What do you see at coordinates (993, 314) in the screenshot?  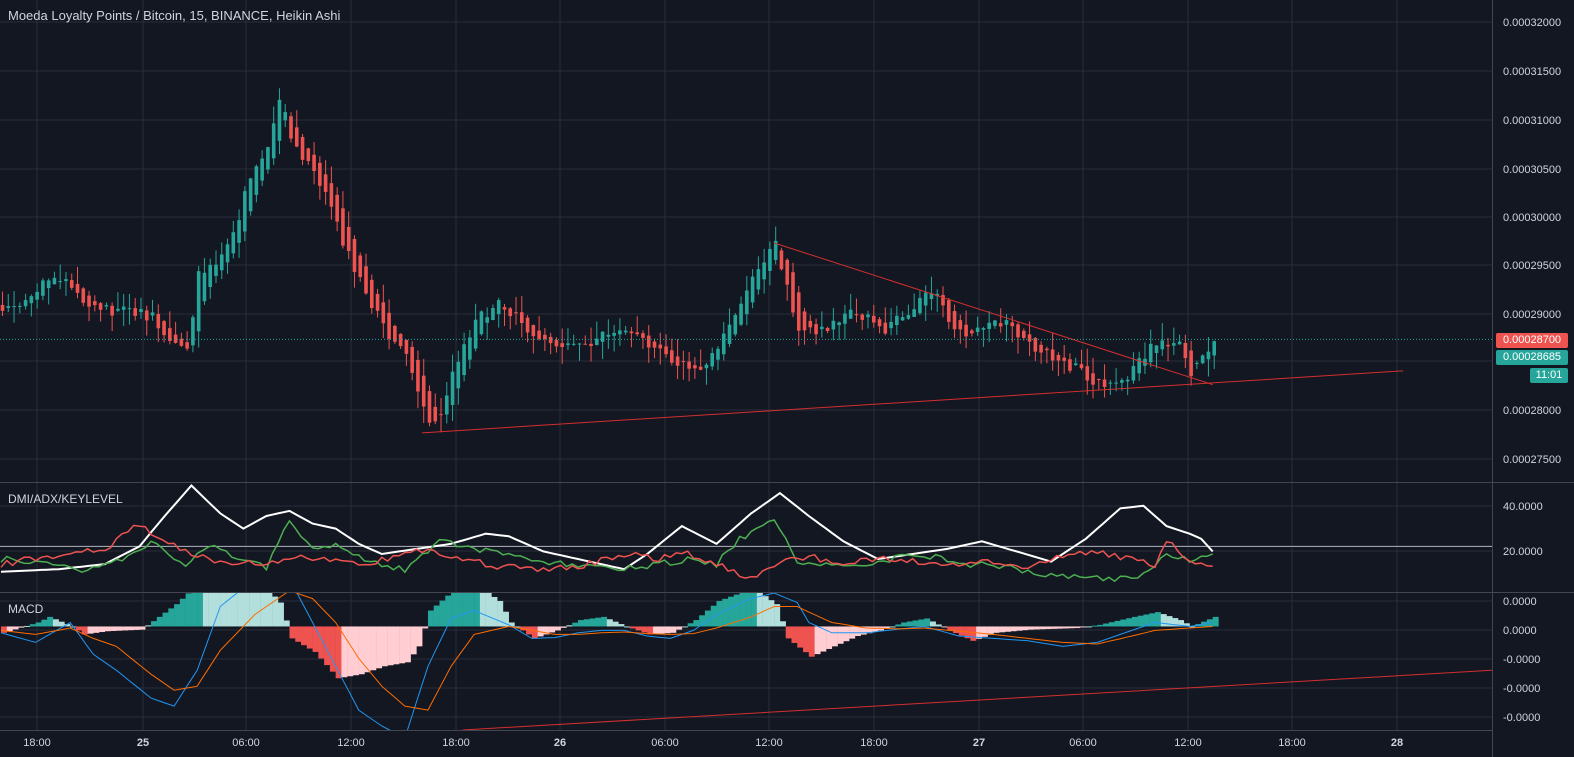 I see `resistance-trendline` at bounding box center [993, 314].